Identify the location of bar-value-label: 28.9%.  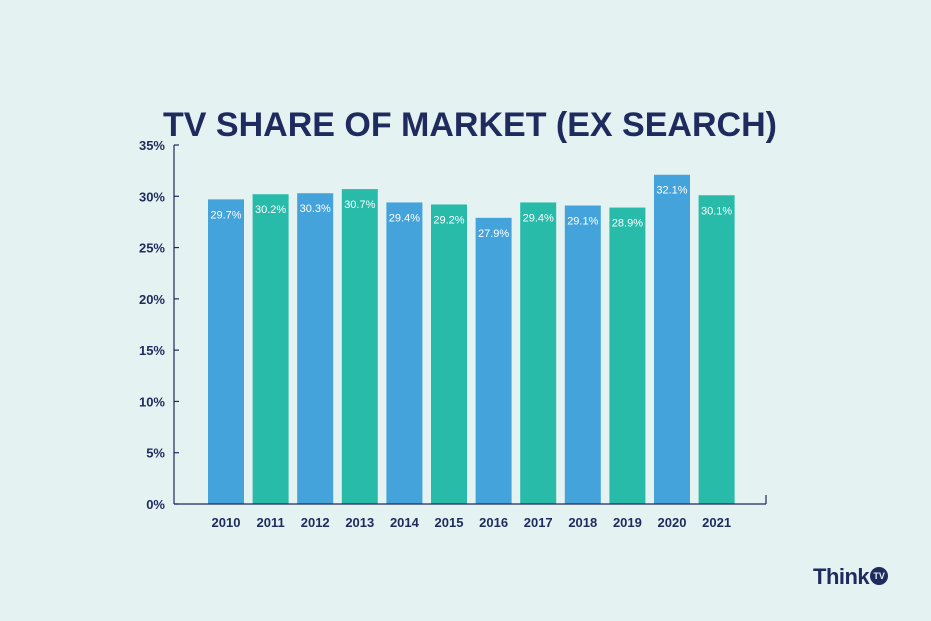
(627, 224).